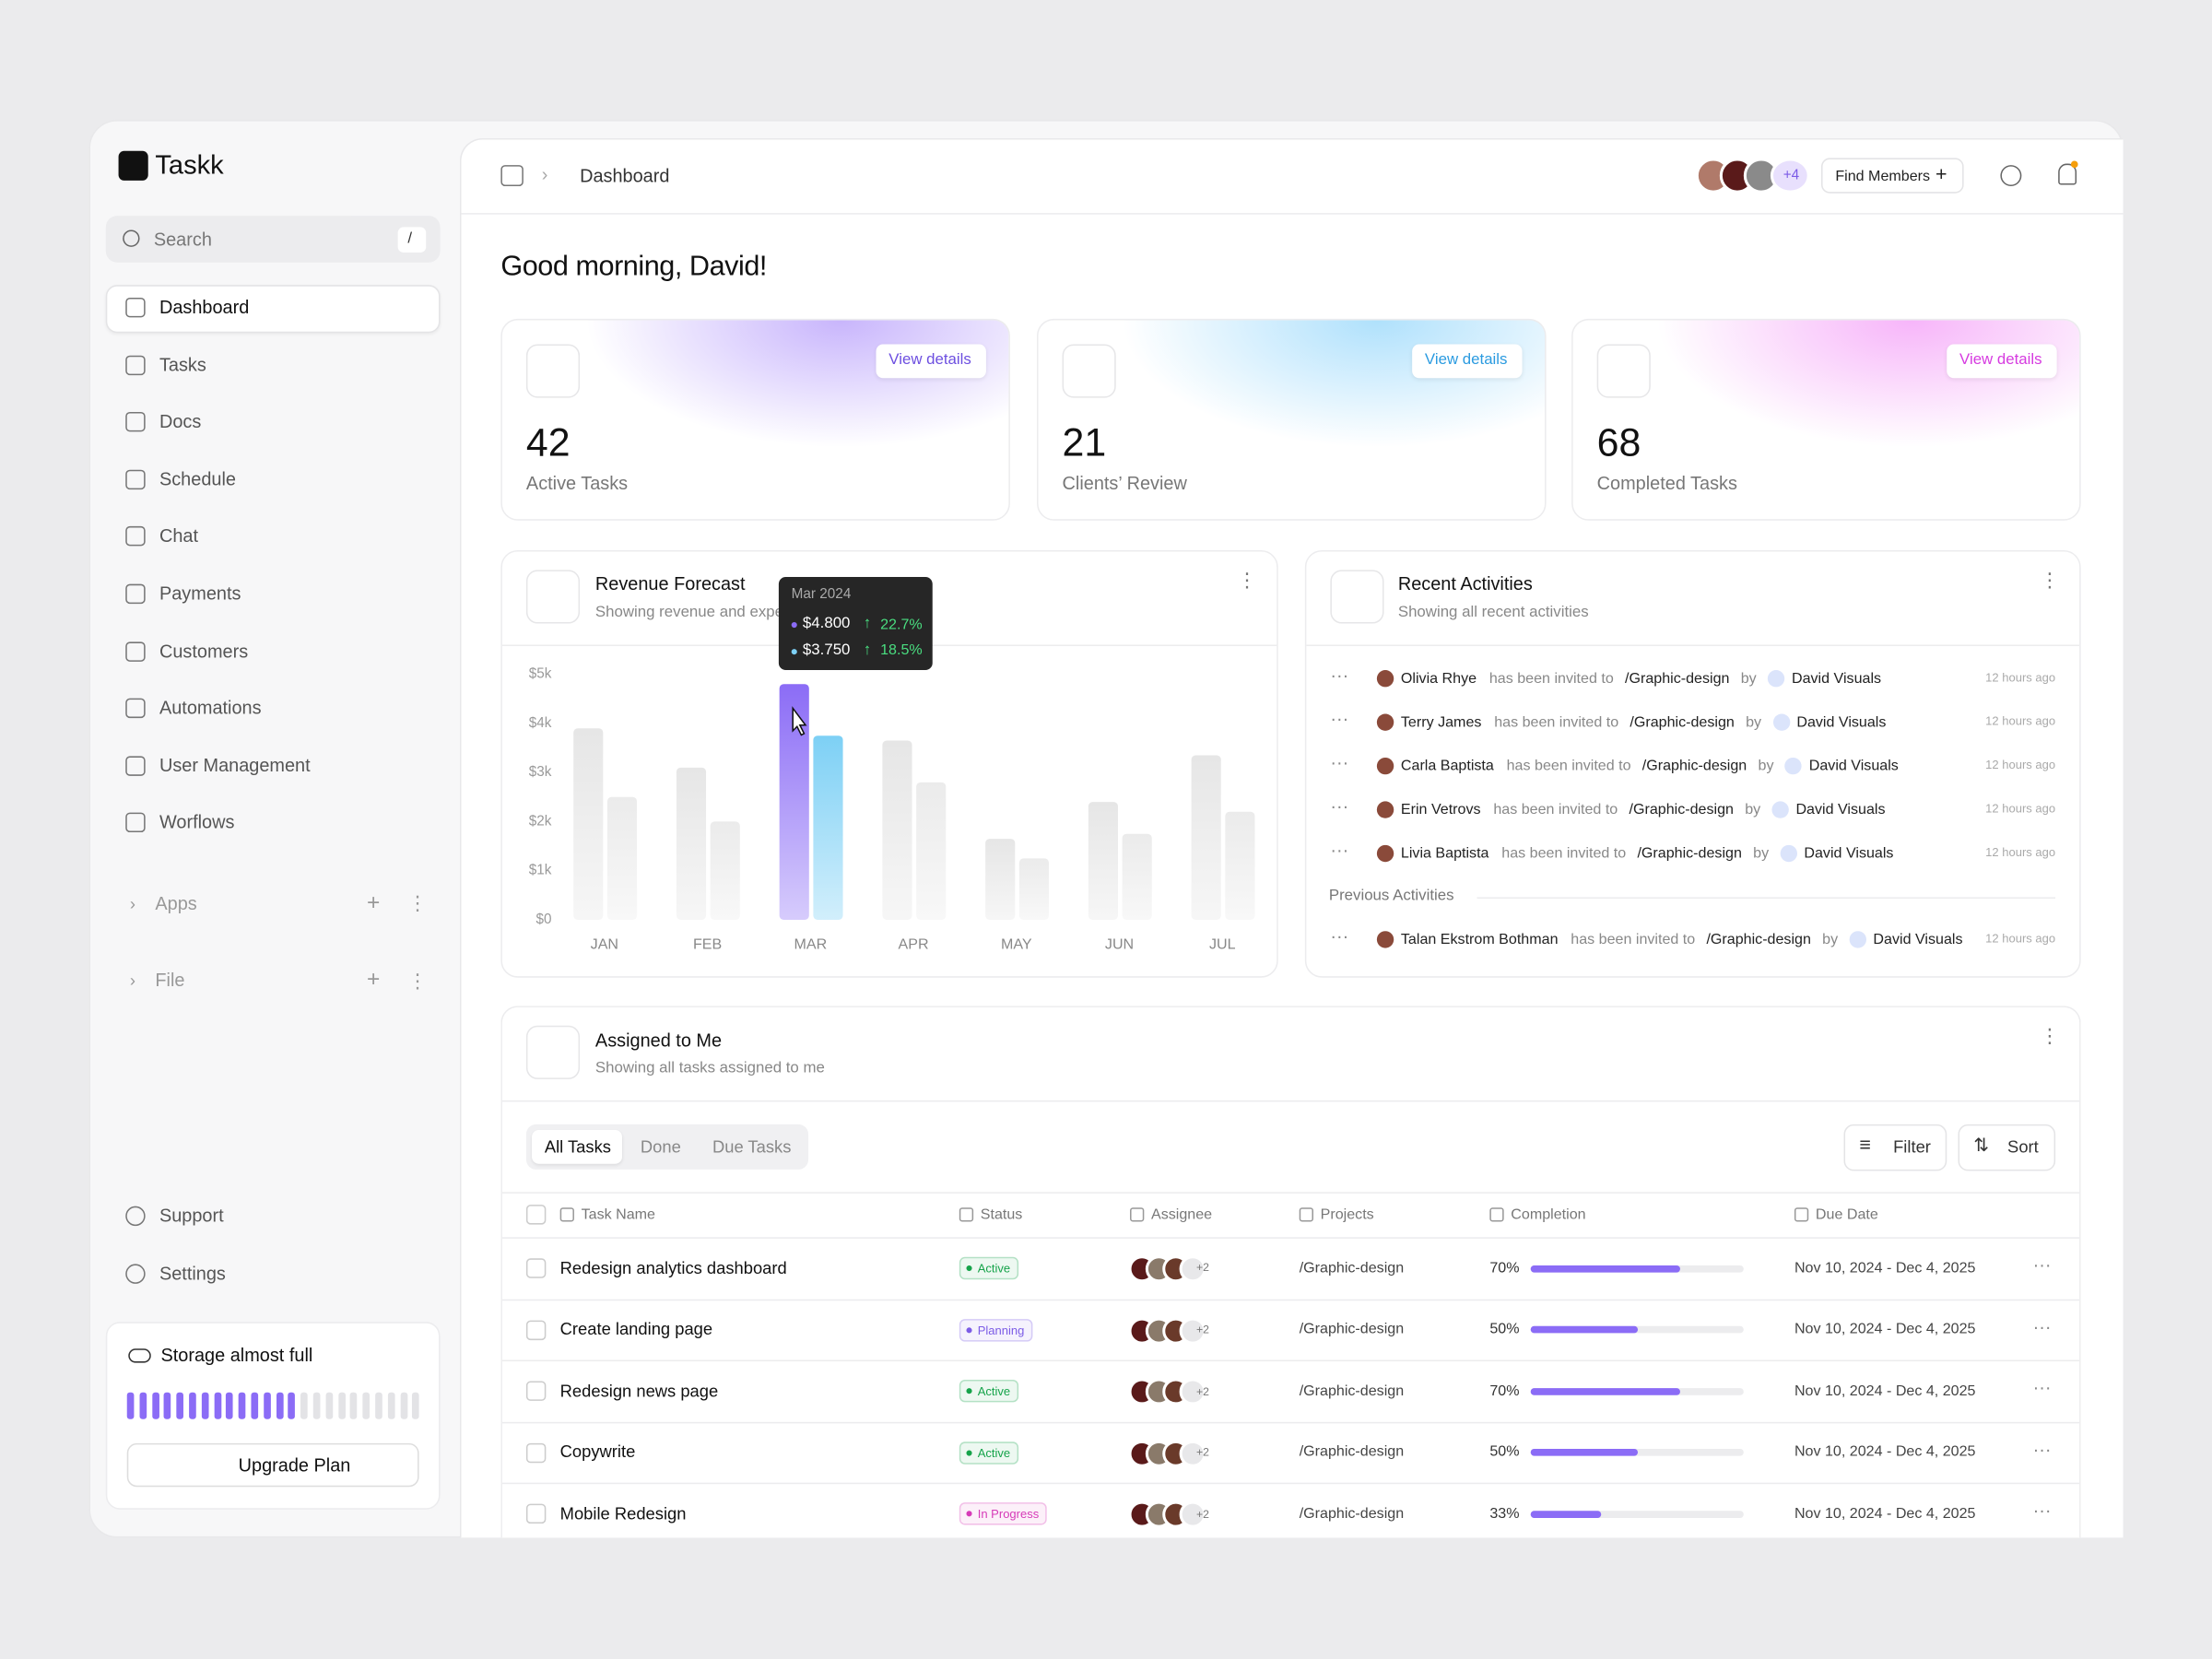  I want to click on nav-active, so click(273, 309).